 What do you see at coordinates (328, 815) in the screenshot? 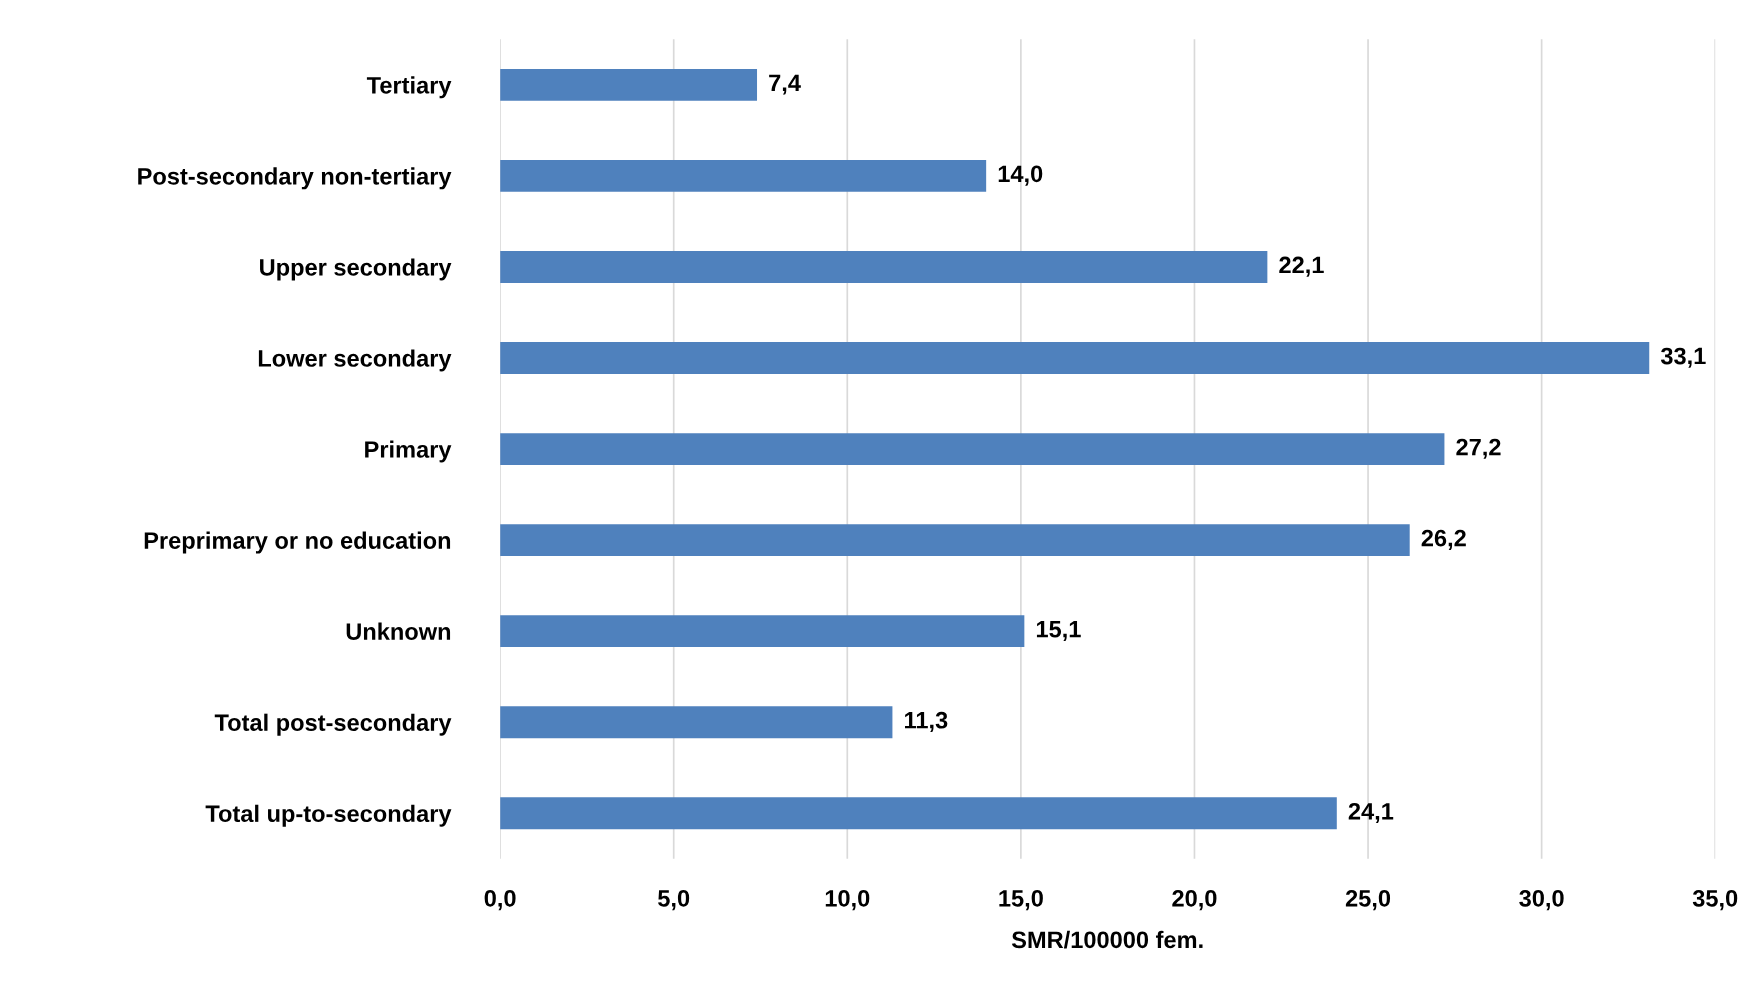
I see `y-tick-label: Total up-to-secondary` at bounding box center [328, 815].